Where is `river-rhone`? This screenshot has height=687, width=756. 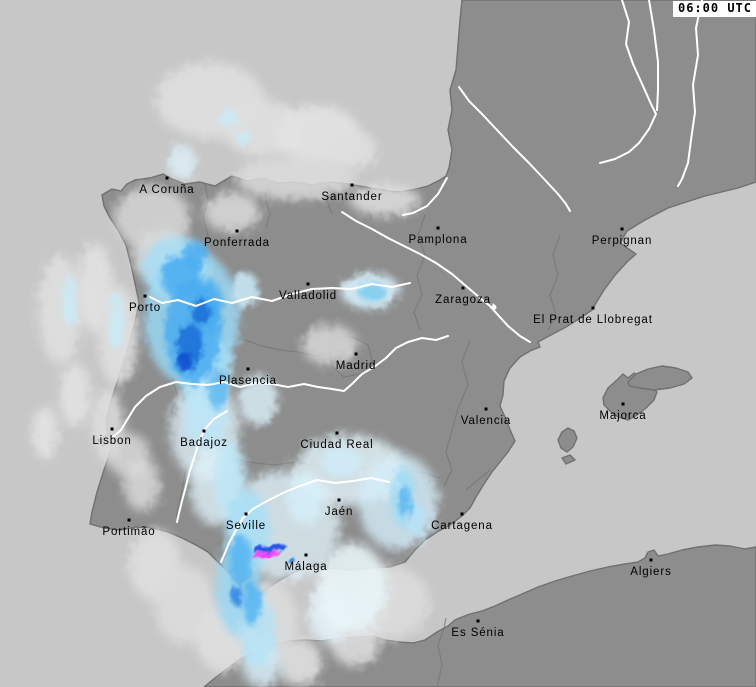
river-rhone is located at coordinates (690, 93).